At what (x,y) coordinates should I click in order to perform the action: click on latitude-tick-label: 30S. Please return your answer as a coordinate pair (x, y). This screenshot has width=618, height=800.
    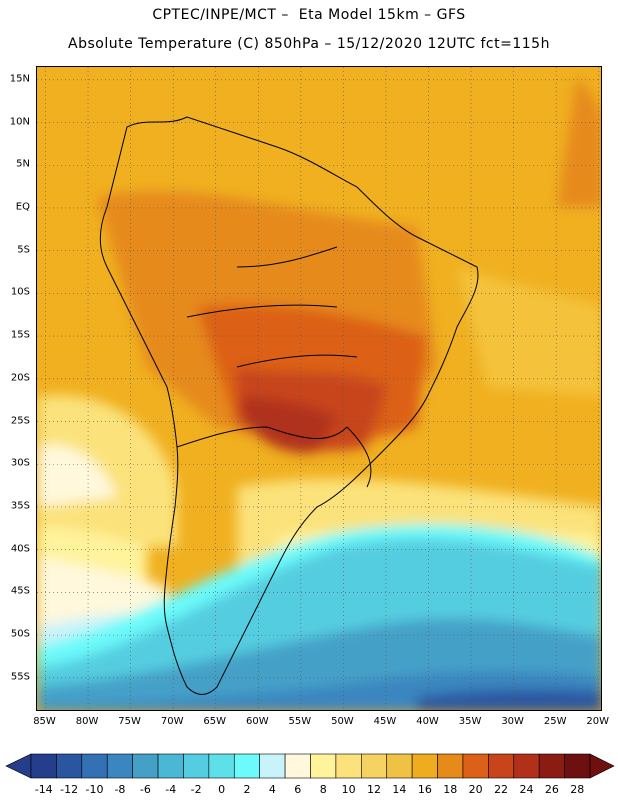
    Looking at the image, I should click on (20, 463).